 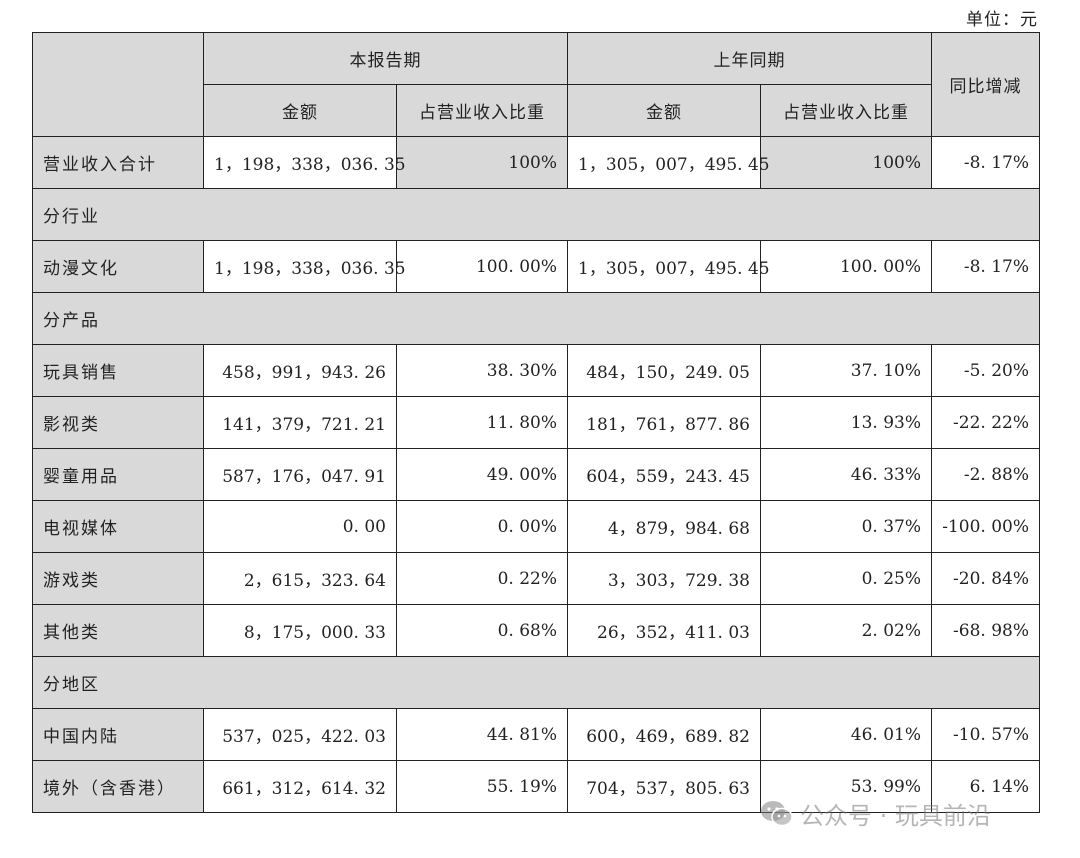 What do you see at coordinates (300, 474) in the screenshot?
I see `current-amount-cell: 587，176，047. 91` at bounding box center [300, 474].